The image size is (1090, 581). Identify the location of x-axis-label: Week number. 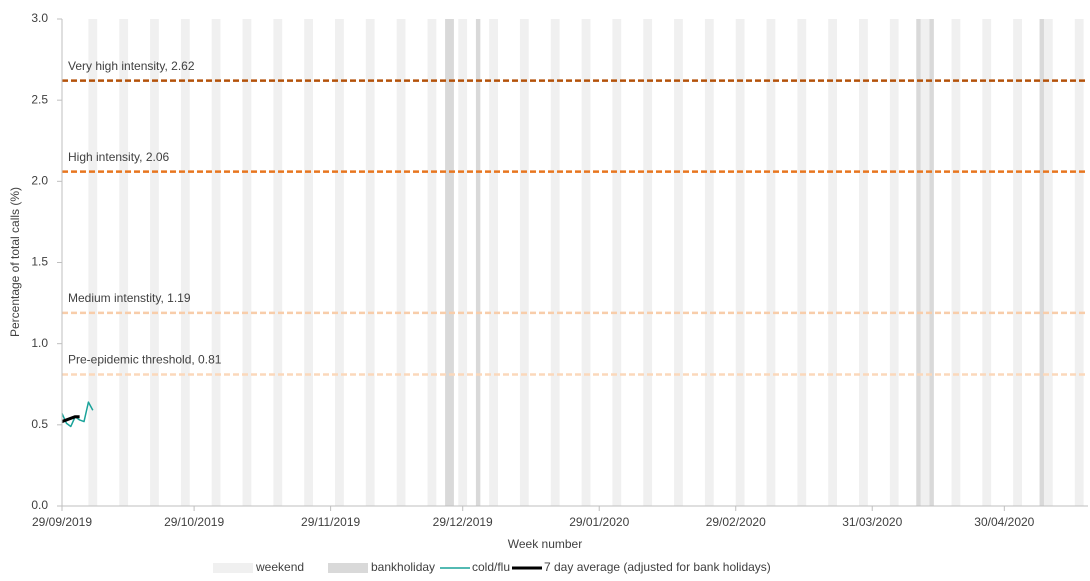
(545, 544).